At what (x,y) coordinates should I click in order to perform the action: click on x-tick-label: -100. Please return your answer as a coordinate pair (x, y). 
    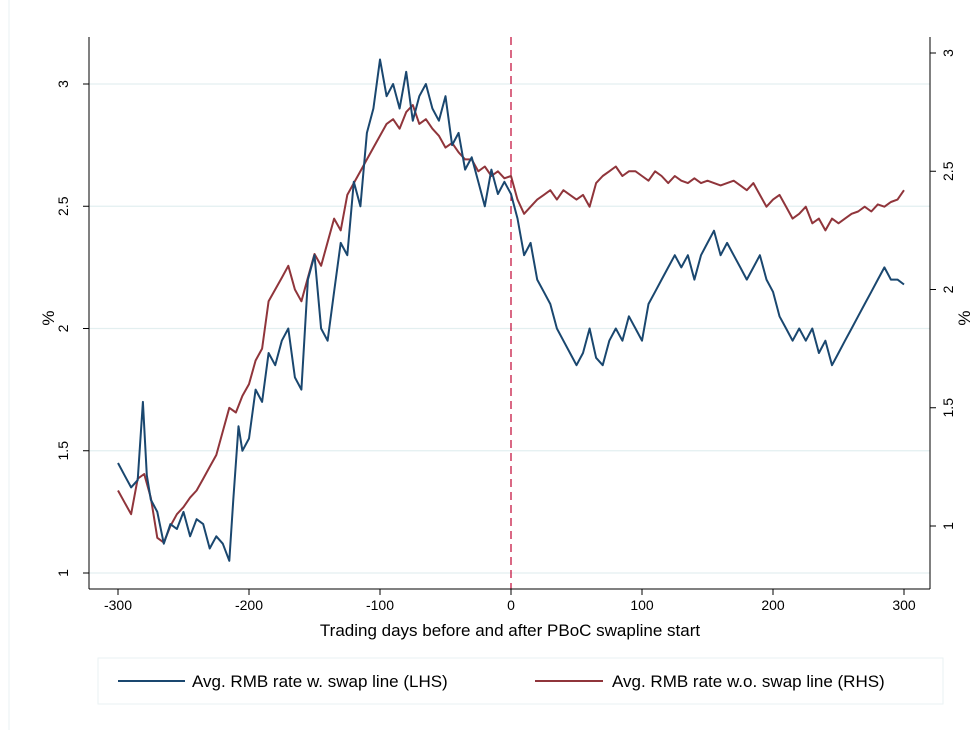
    Looking at the image, I should click on (380, 605).